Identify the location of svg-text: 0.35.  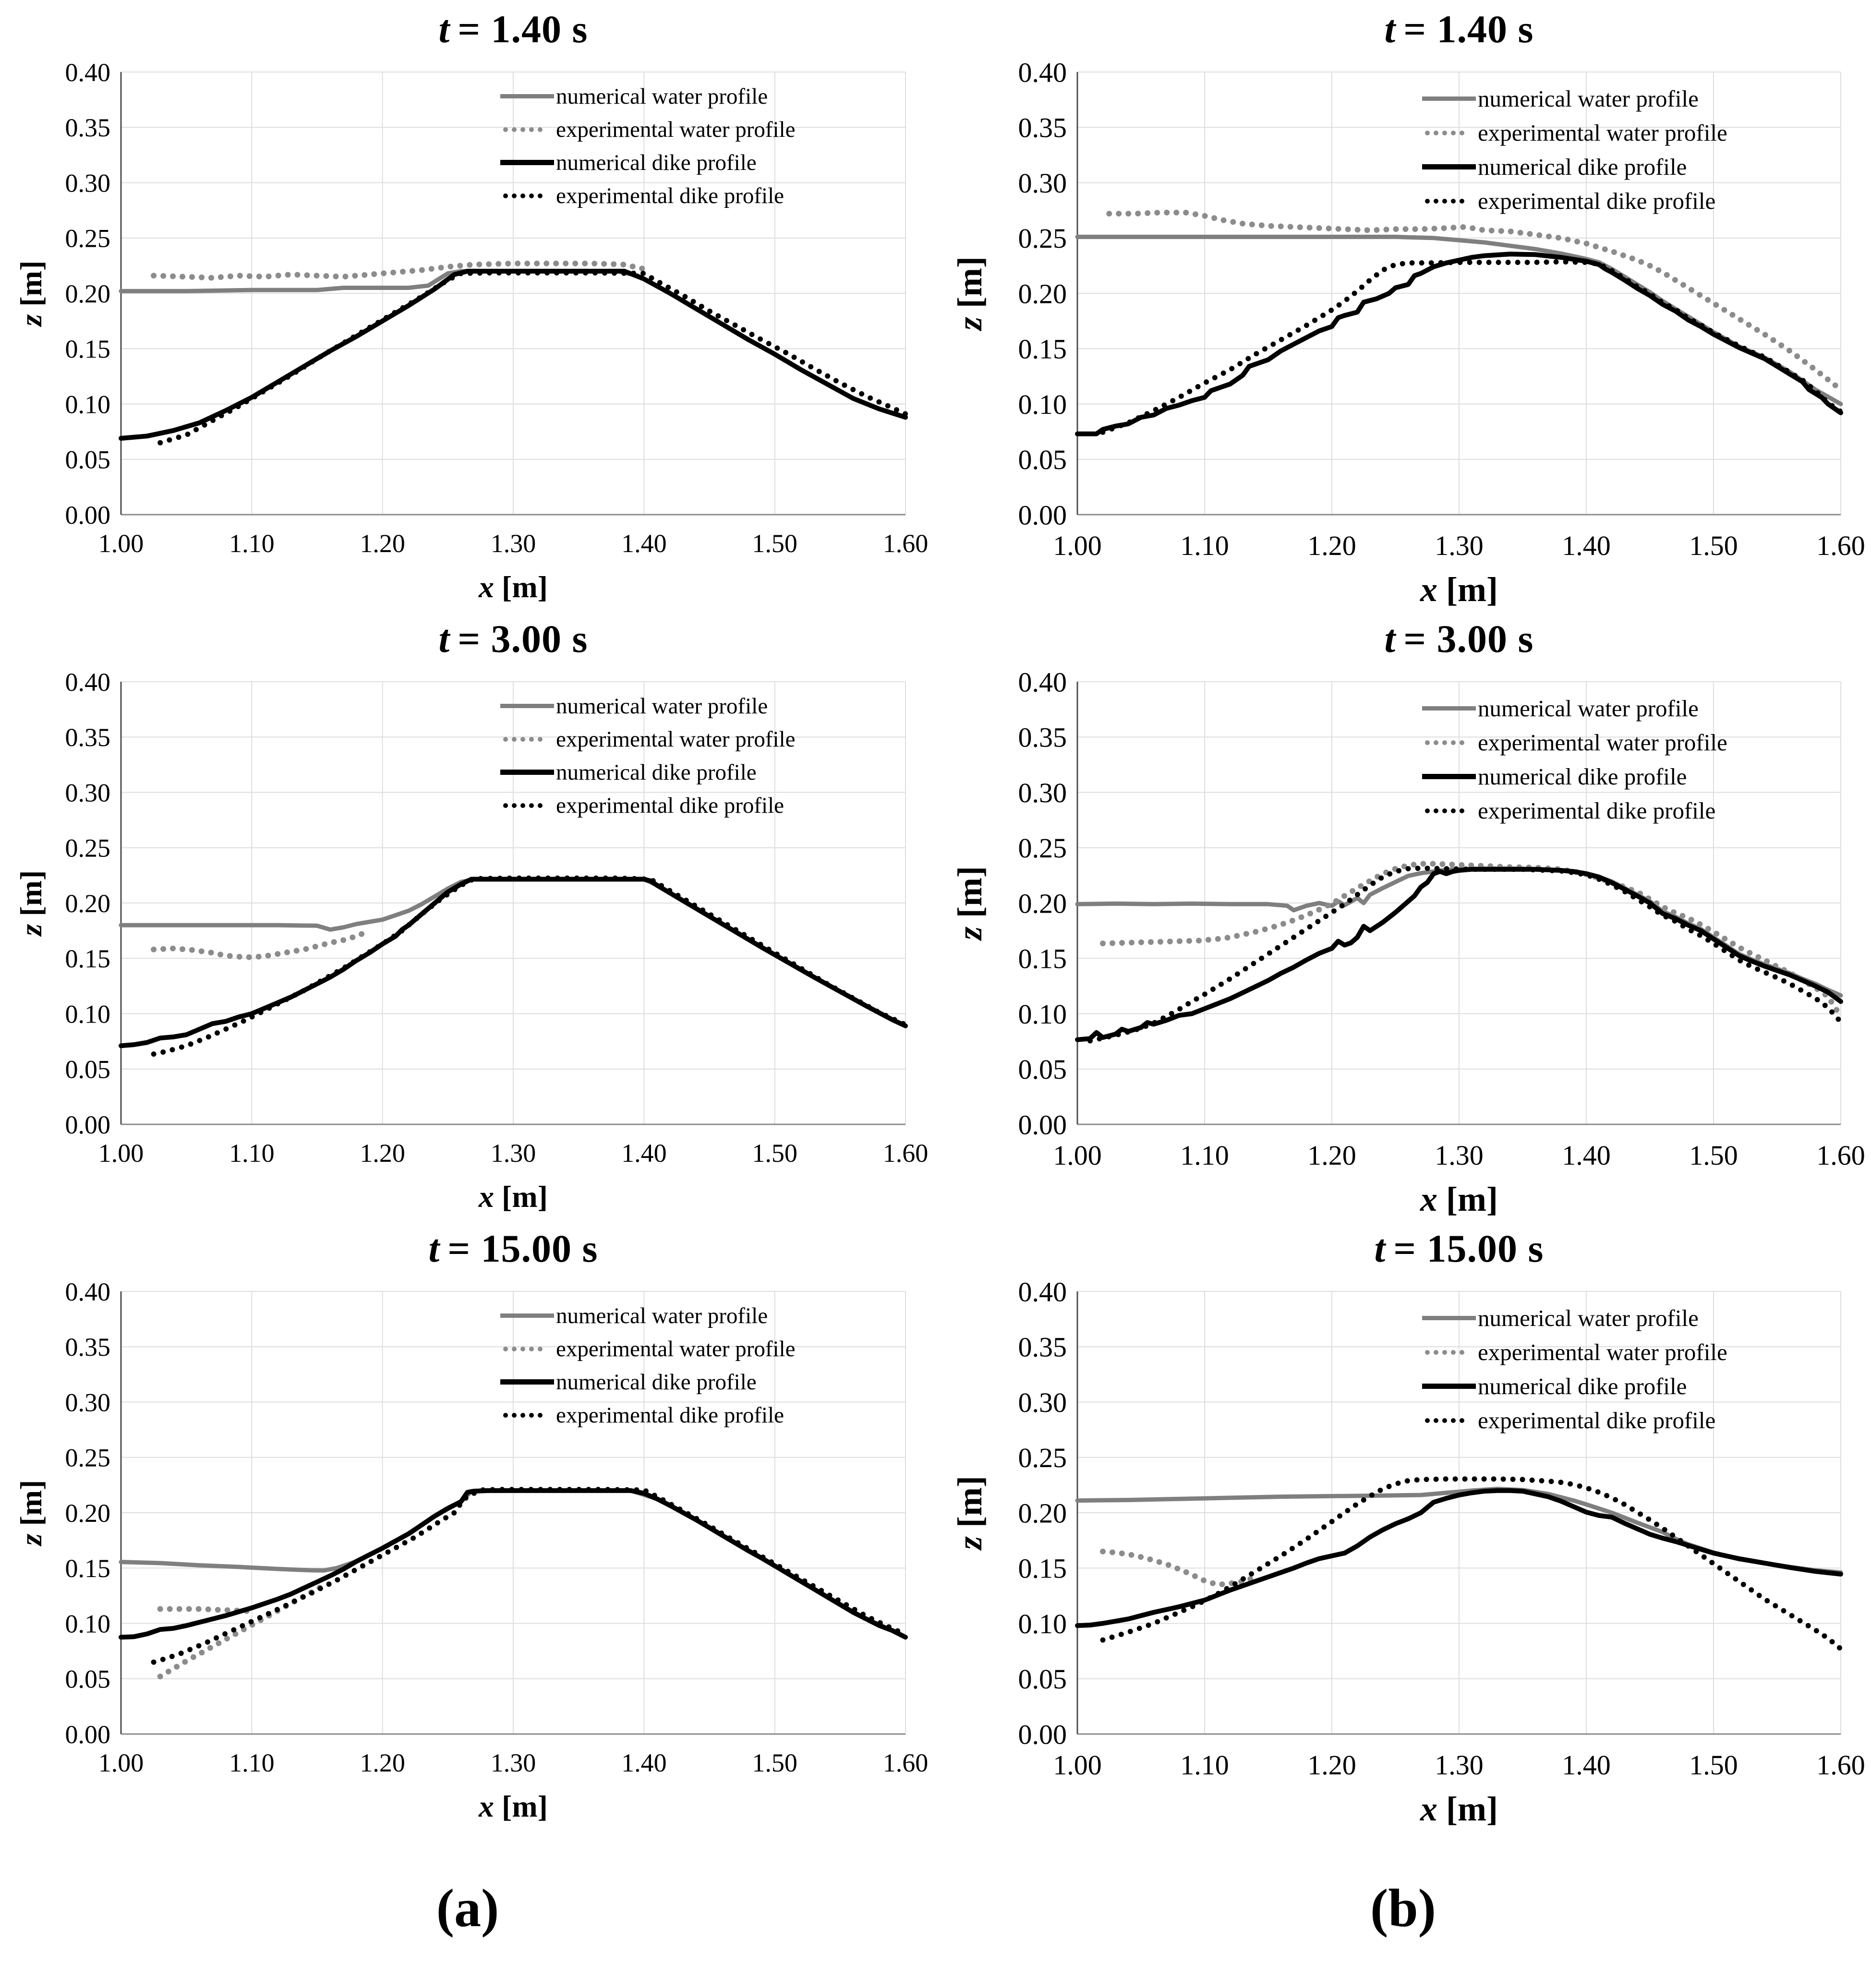
(1042, 128).